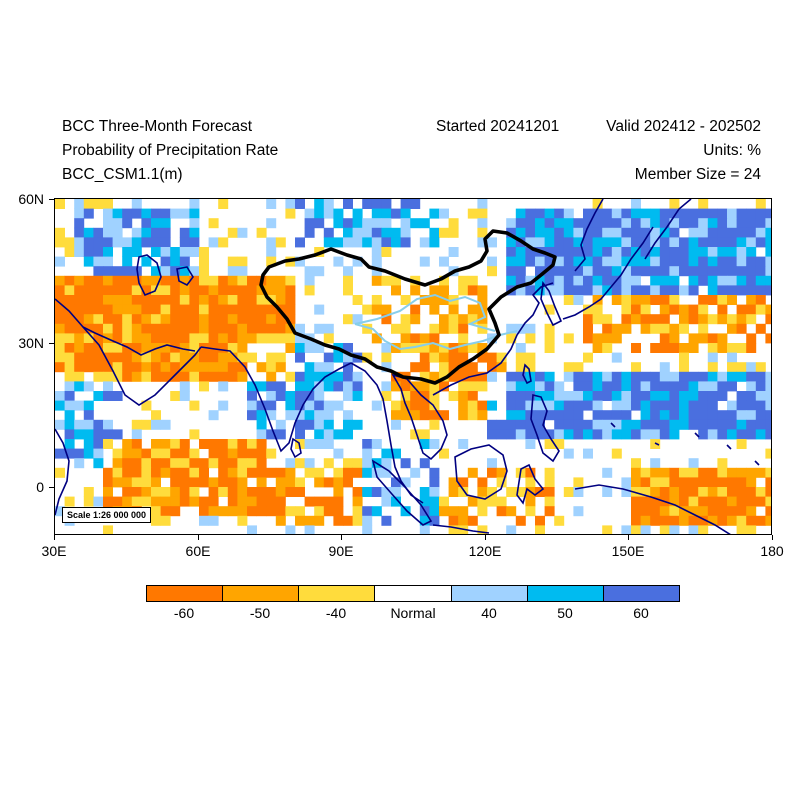  What do you see at coordinates (527, 374) in the screenshot?
I see `taiwan` at bounding box center [527, 374].